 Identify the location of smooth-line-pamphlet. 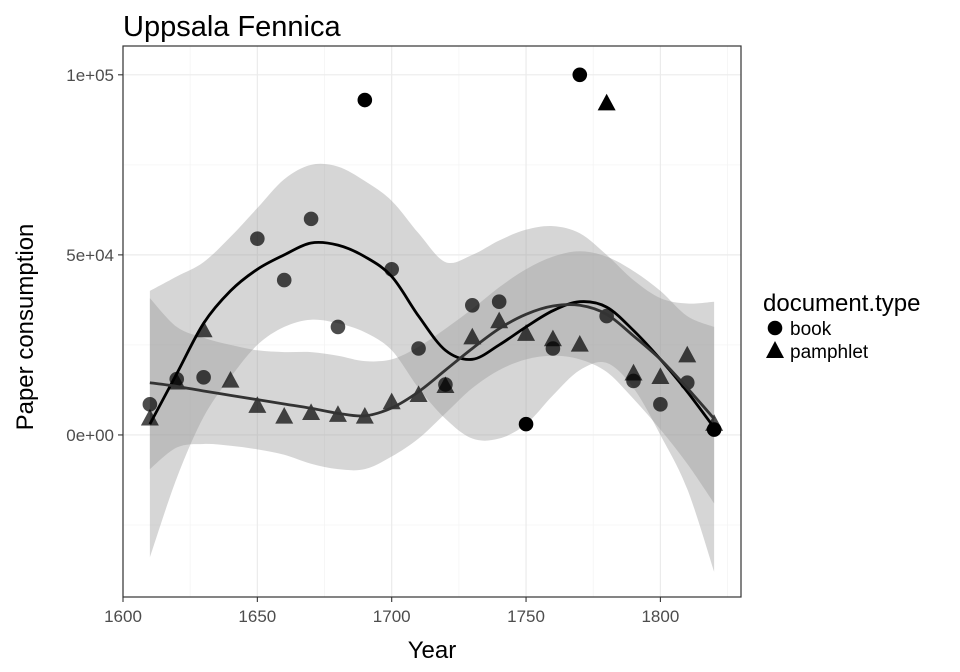
(432, 361).